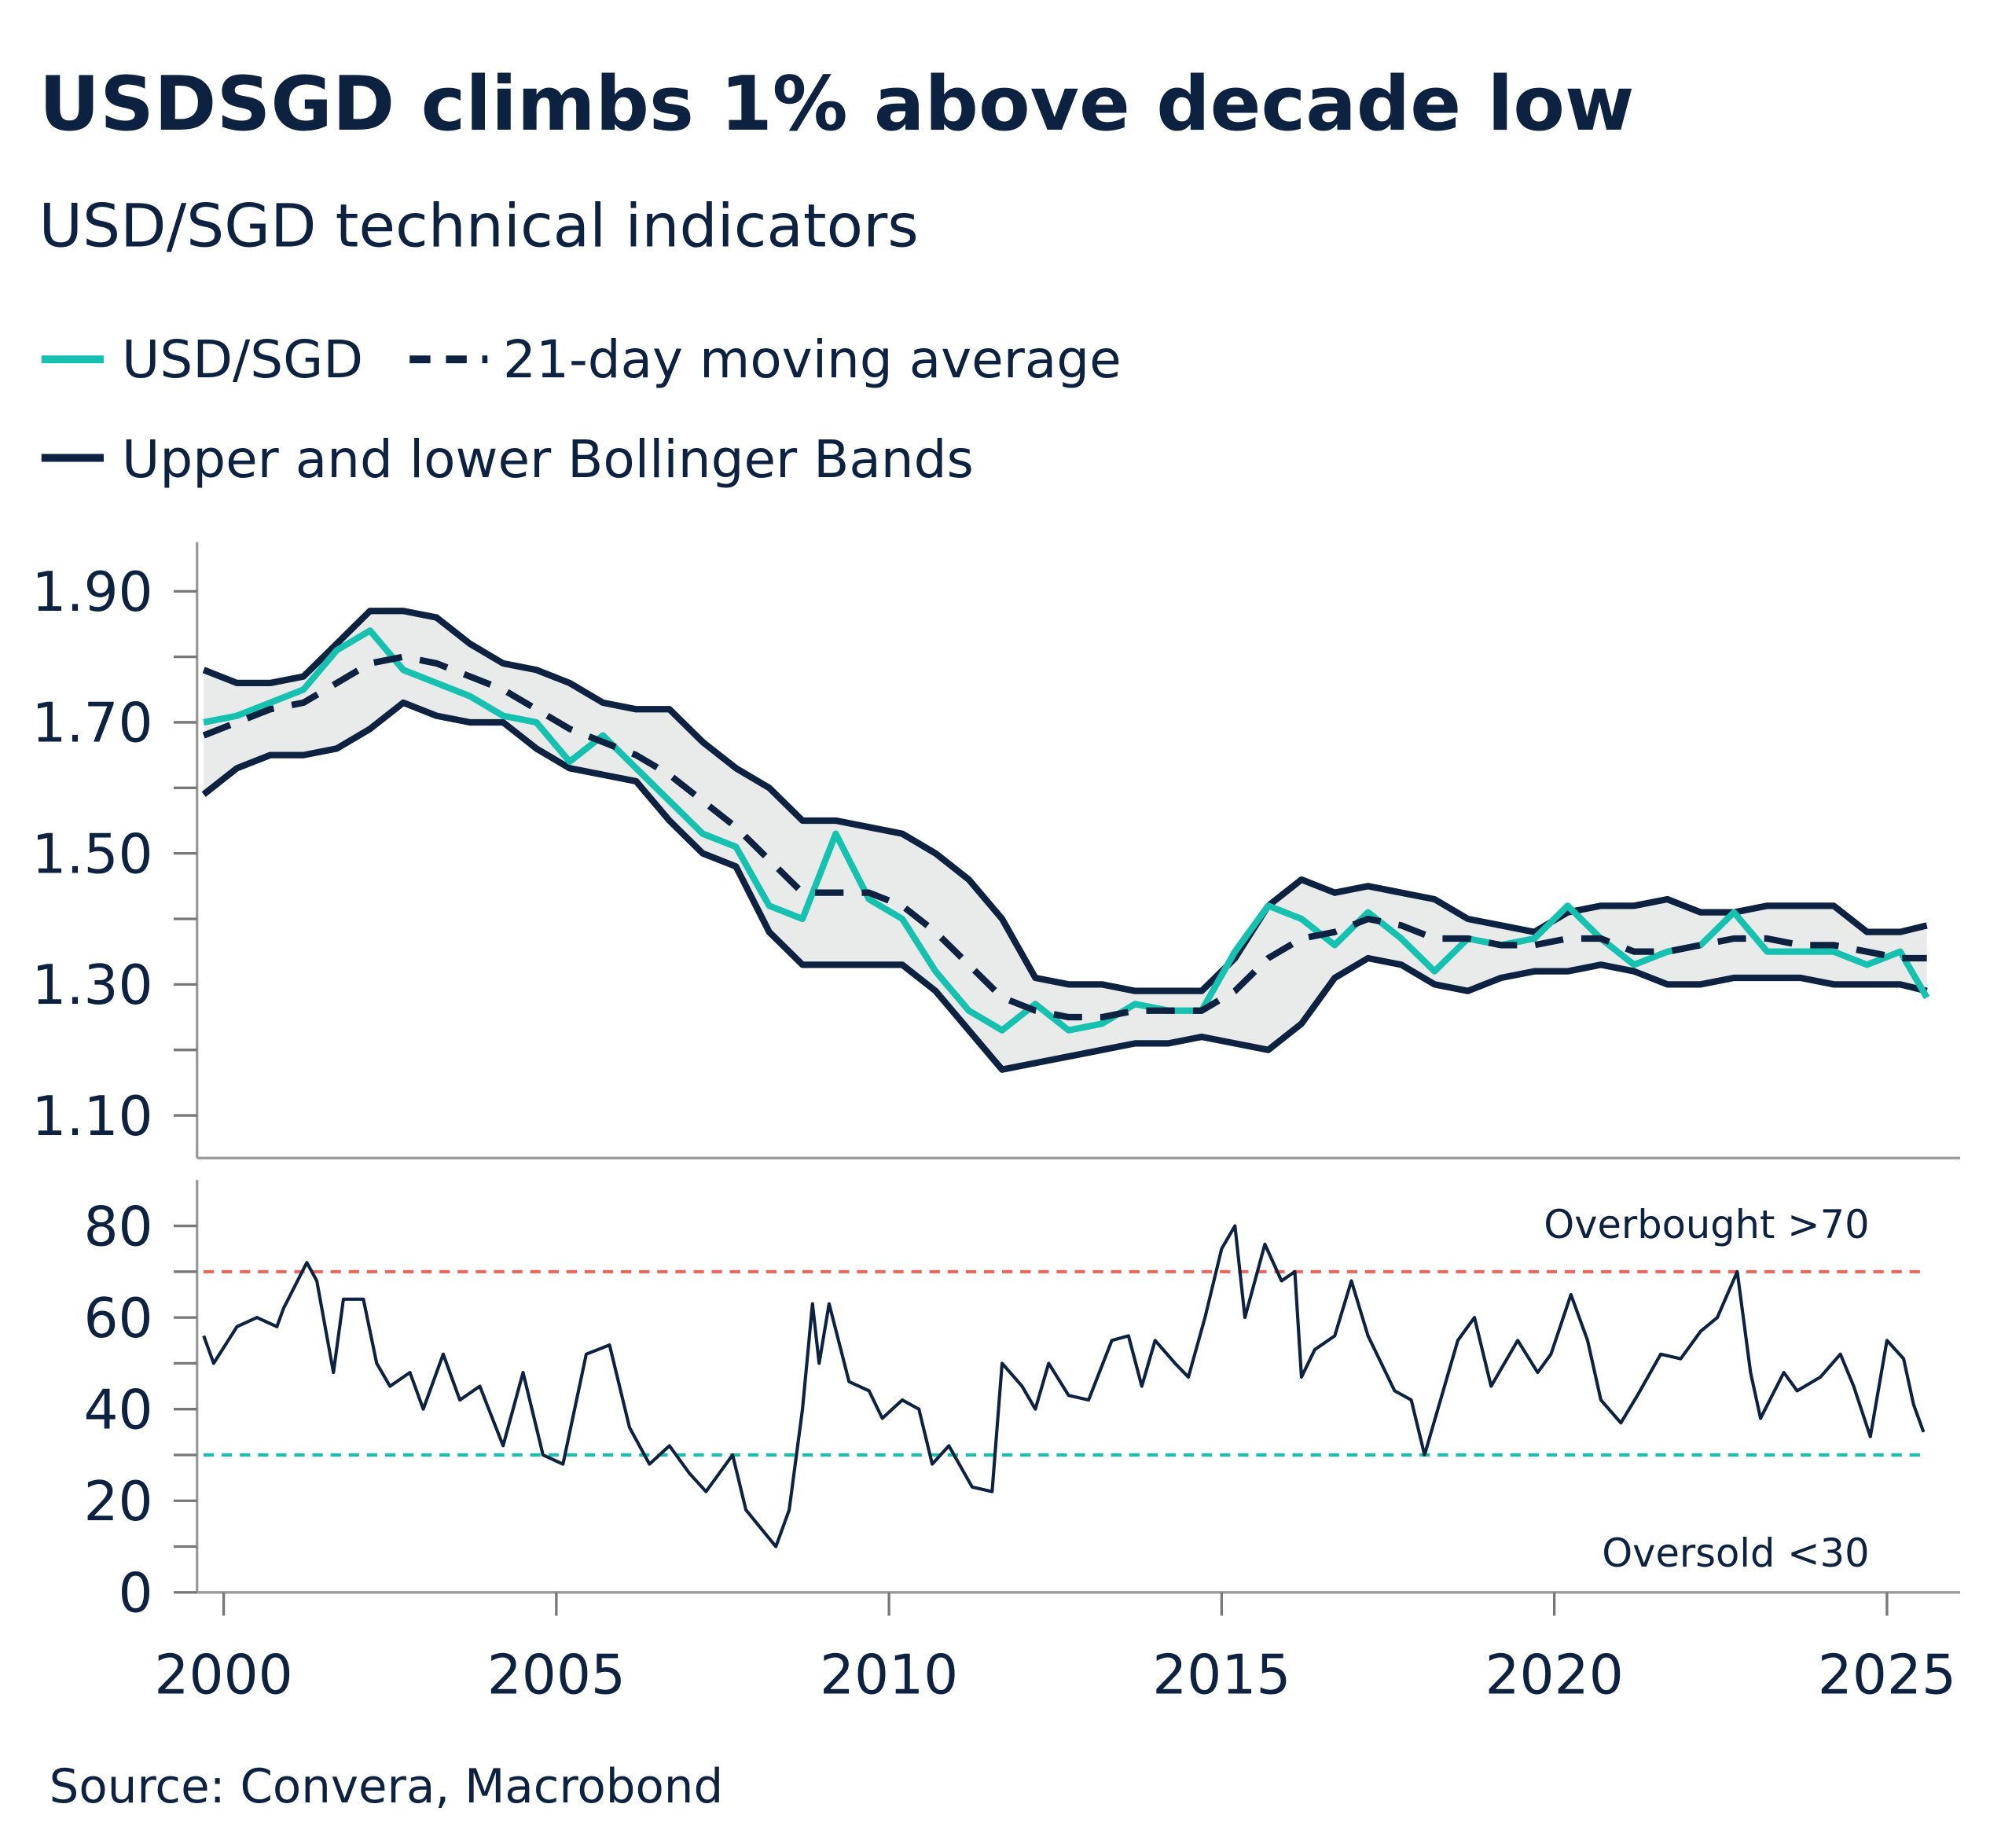 The image size is (2012, 1848). What do you see at coordinates (223, 1675) in the screenshot?
I see `x-tick-label: 2000` at bounding box center [223, 1675].